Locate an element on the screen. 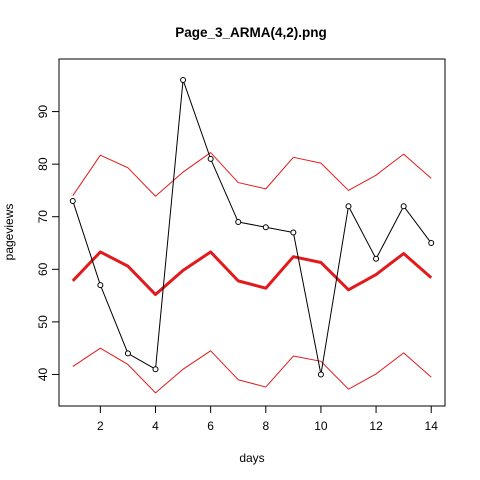  x-tick-label: 2 is located at coordinates (100, 426).